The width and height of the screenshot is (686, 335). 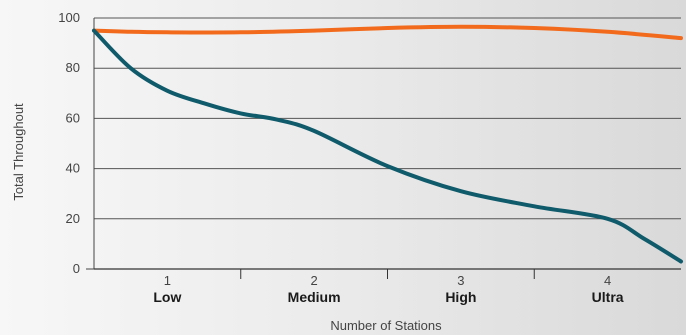 What do you see at coordinates (460, 280) in the screenshot?
I see `x-tick-number-3: 3` at bounding box center [460, 280].